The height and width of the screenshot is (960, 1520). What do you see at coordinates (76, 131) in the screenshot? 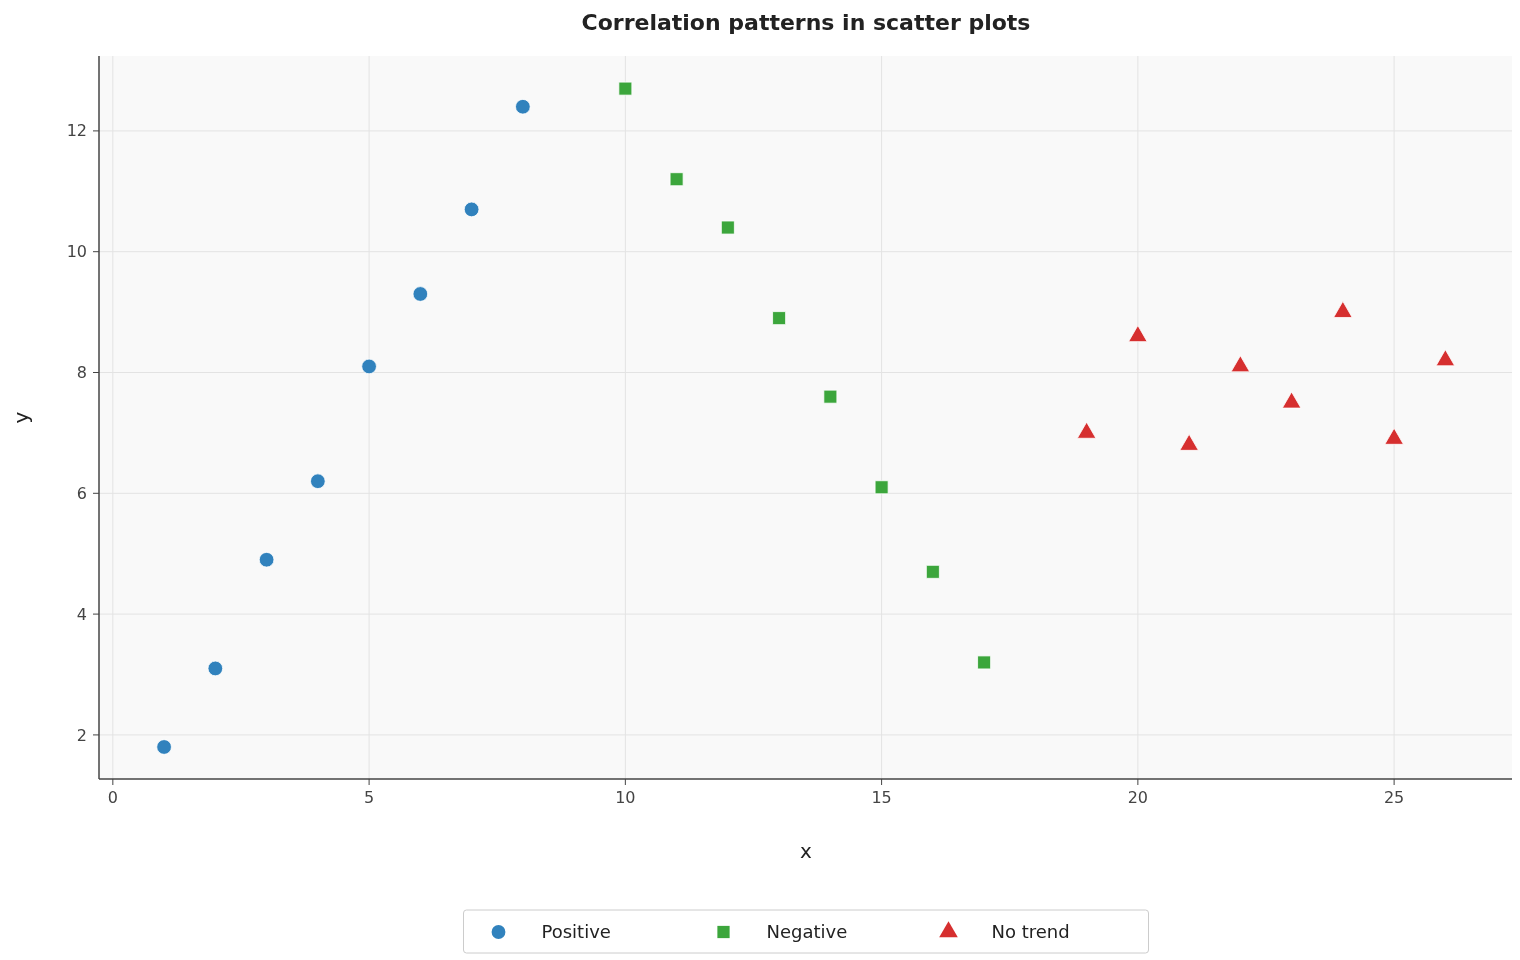
I see `y-tick-label: 12` at bounding box center [76, 131].